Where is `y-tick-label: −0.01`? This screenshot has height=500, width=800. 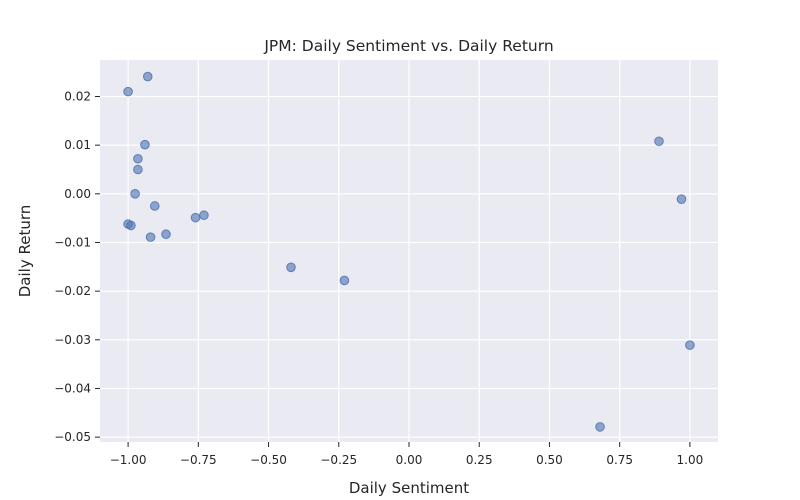
y-tick-label: −0.01 is located at coordinates (72, 242).